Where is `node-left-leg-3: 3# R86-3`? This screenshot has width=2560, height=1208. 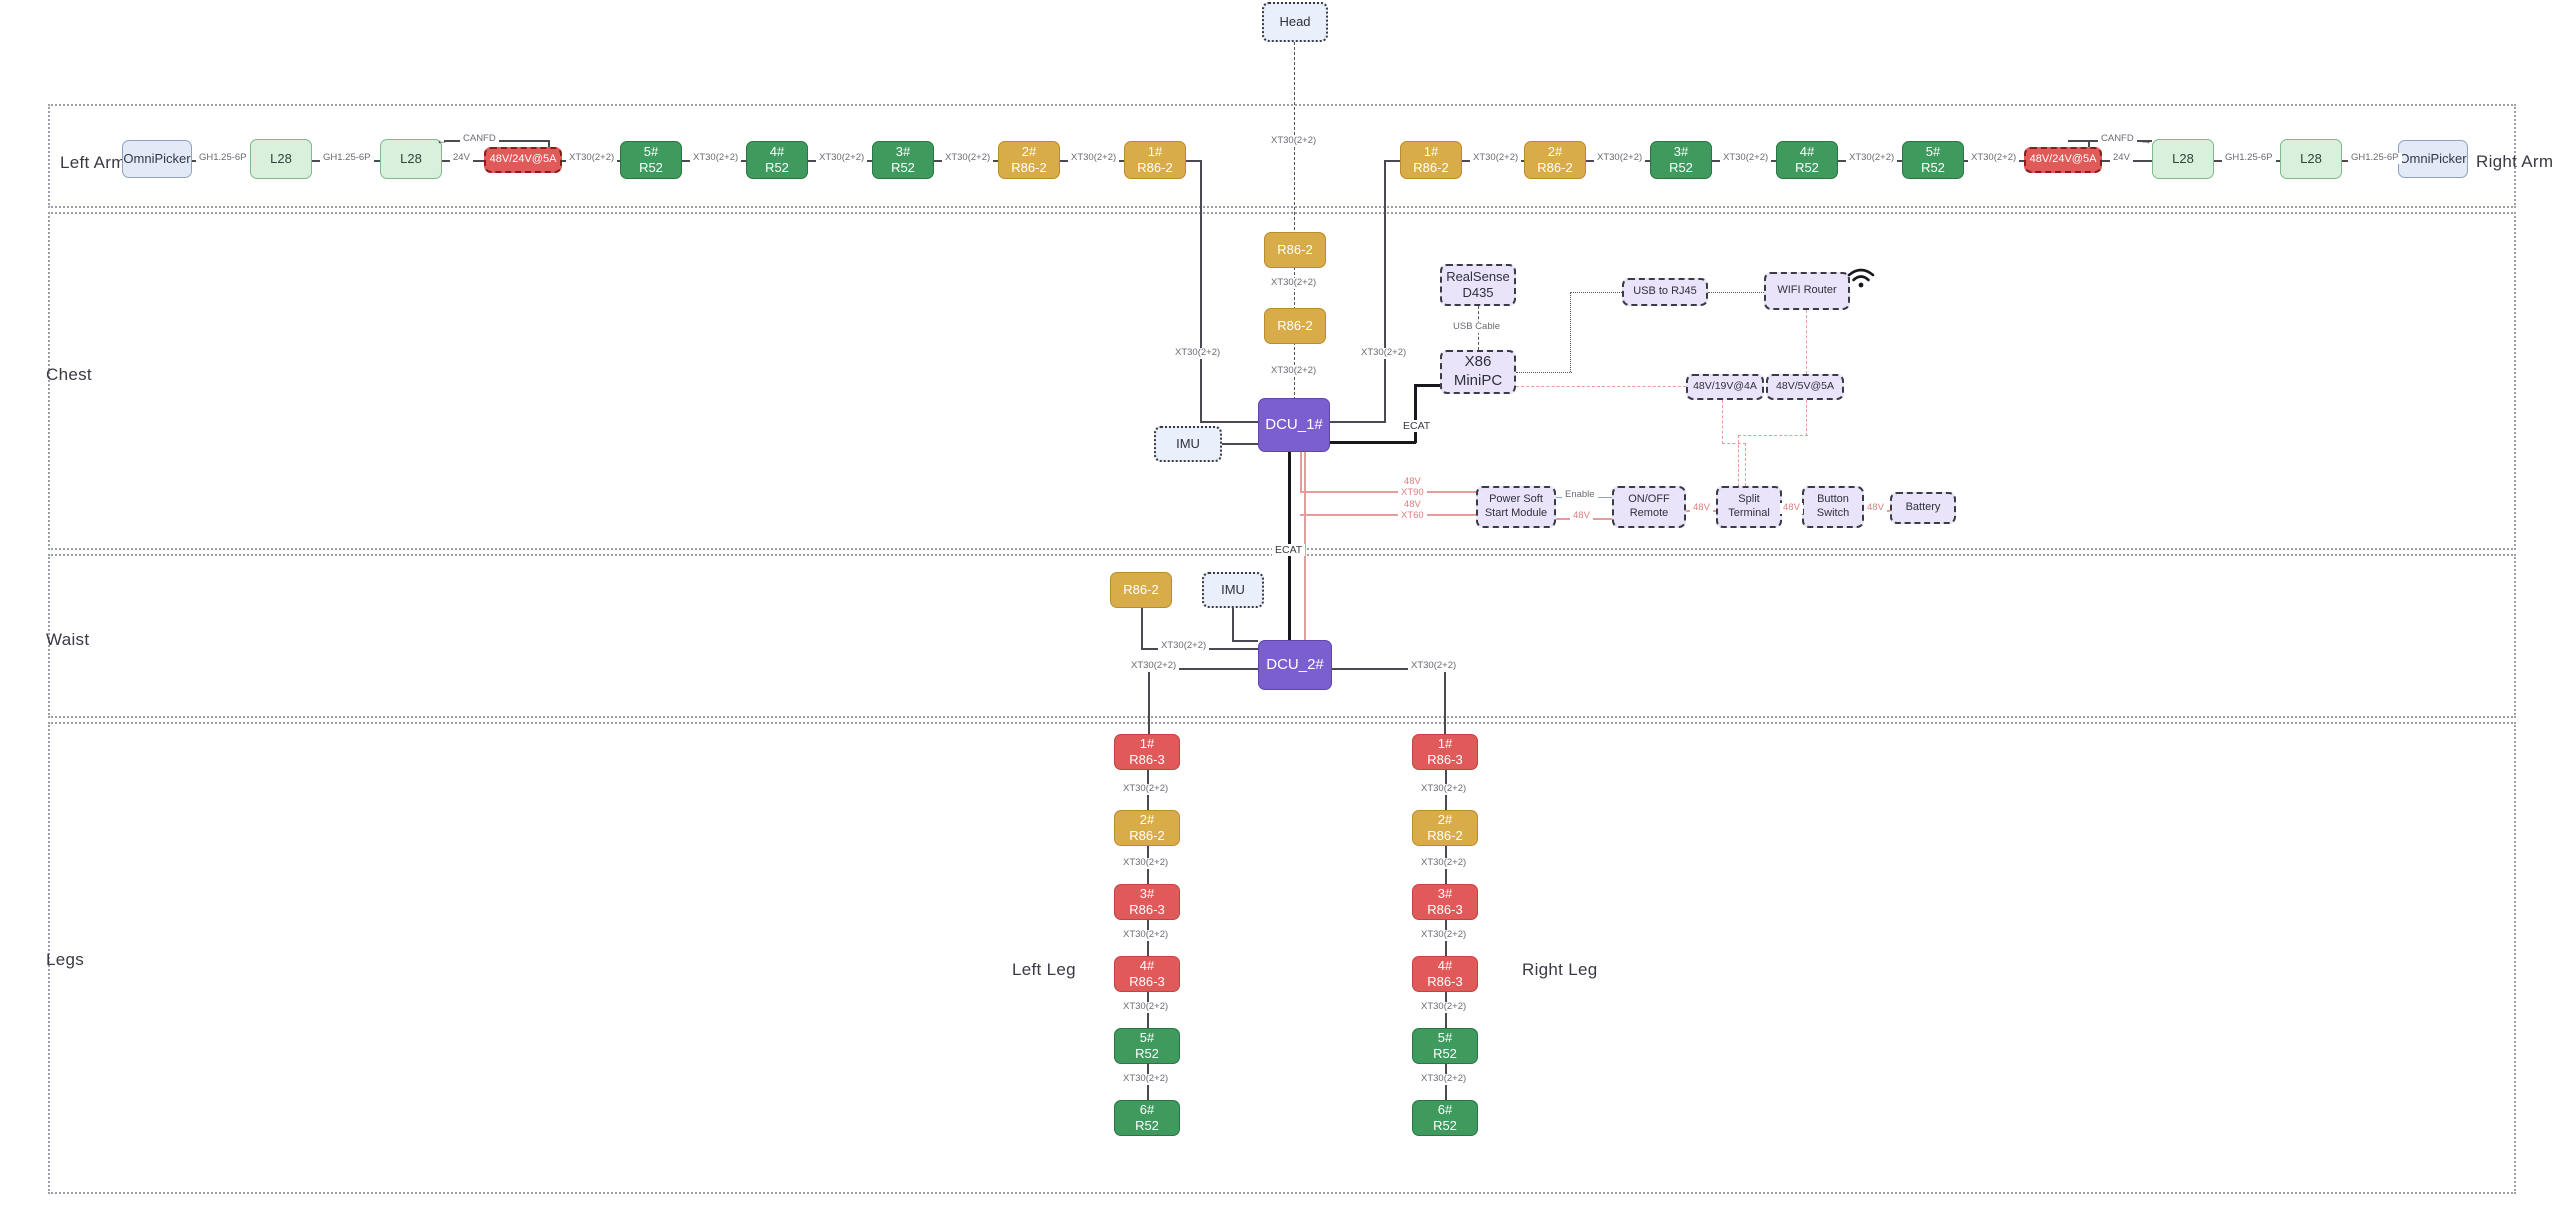 node-left-leg-3: 3# R86-3 is located at coordinates (1147, 902).